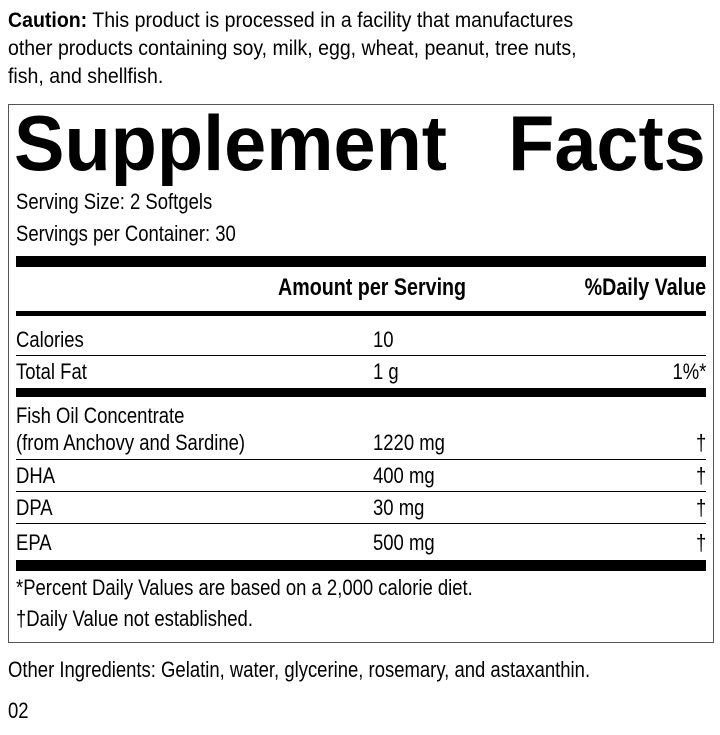 The height and width of the screenshot is (735, 720). Describe the element at coordinates (372, 287) in the screenshot. I see `header-amount: Amount per Serving` at that location.